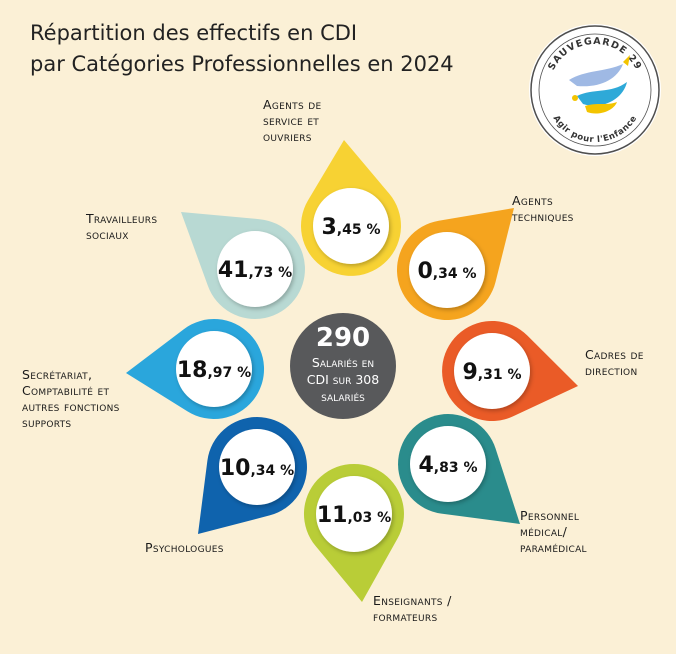 This screenshot has height=654, width=676. What do you see at coordinates (194, 33) in the screenshot?
I see `title-line-1: Répartition des effectifs en CDI` at bounding box center [194, 33].